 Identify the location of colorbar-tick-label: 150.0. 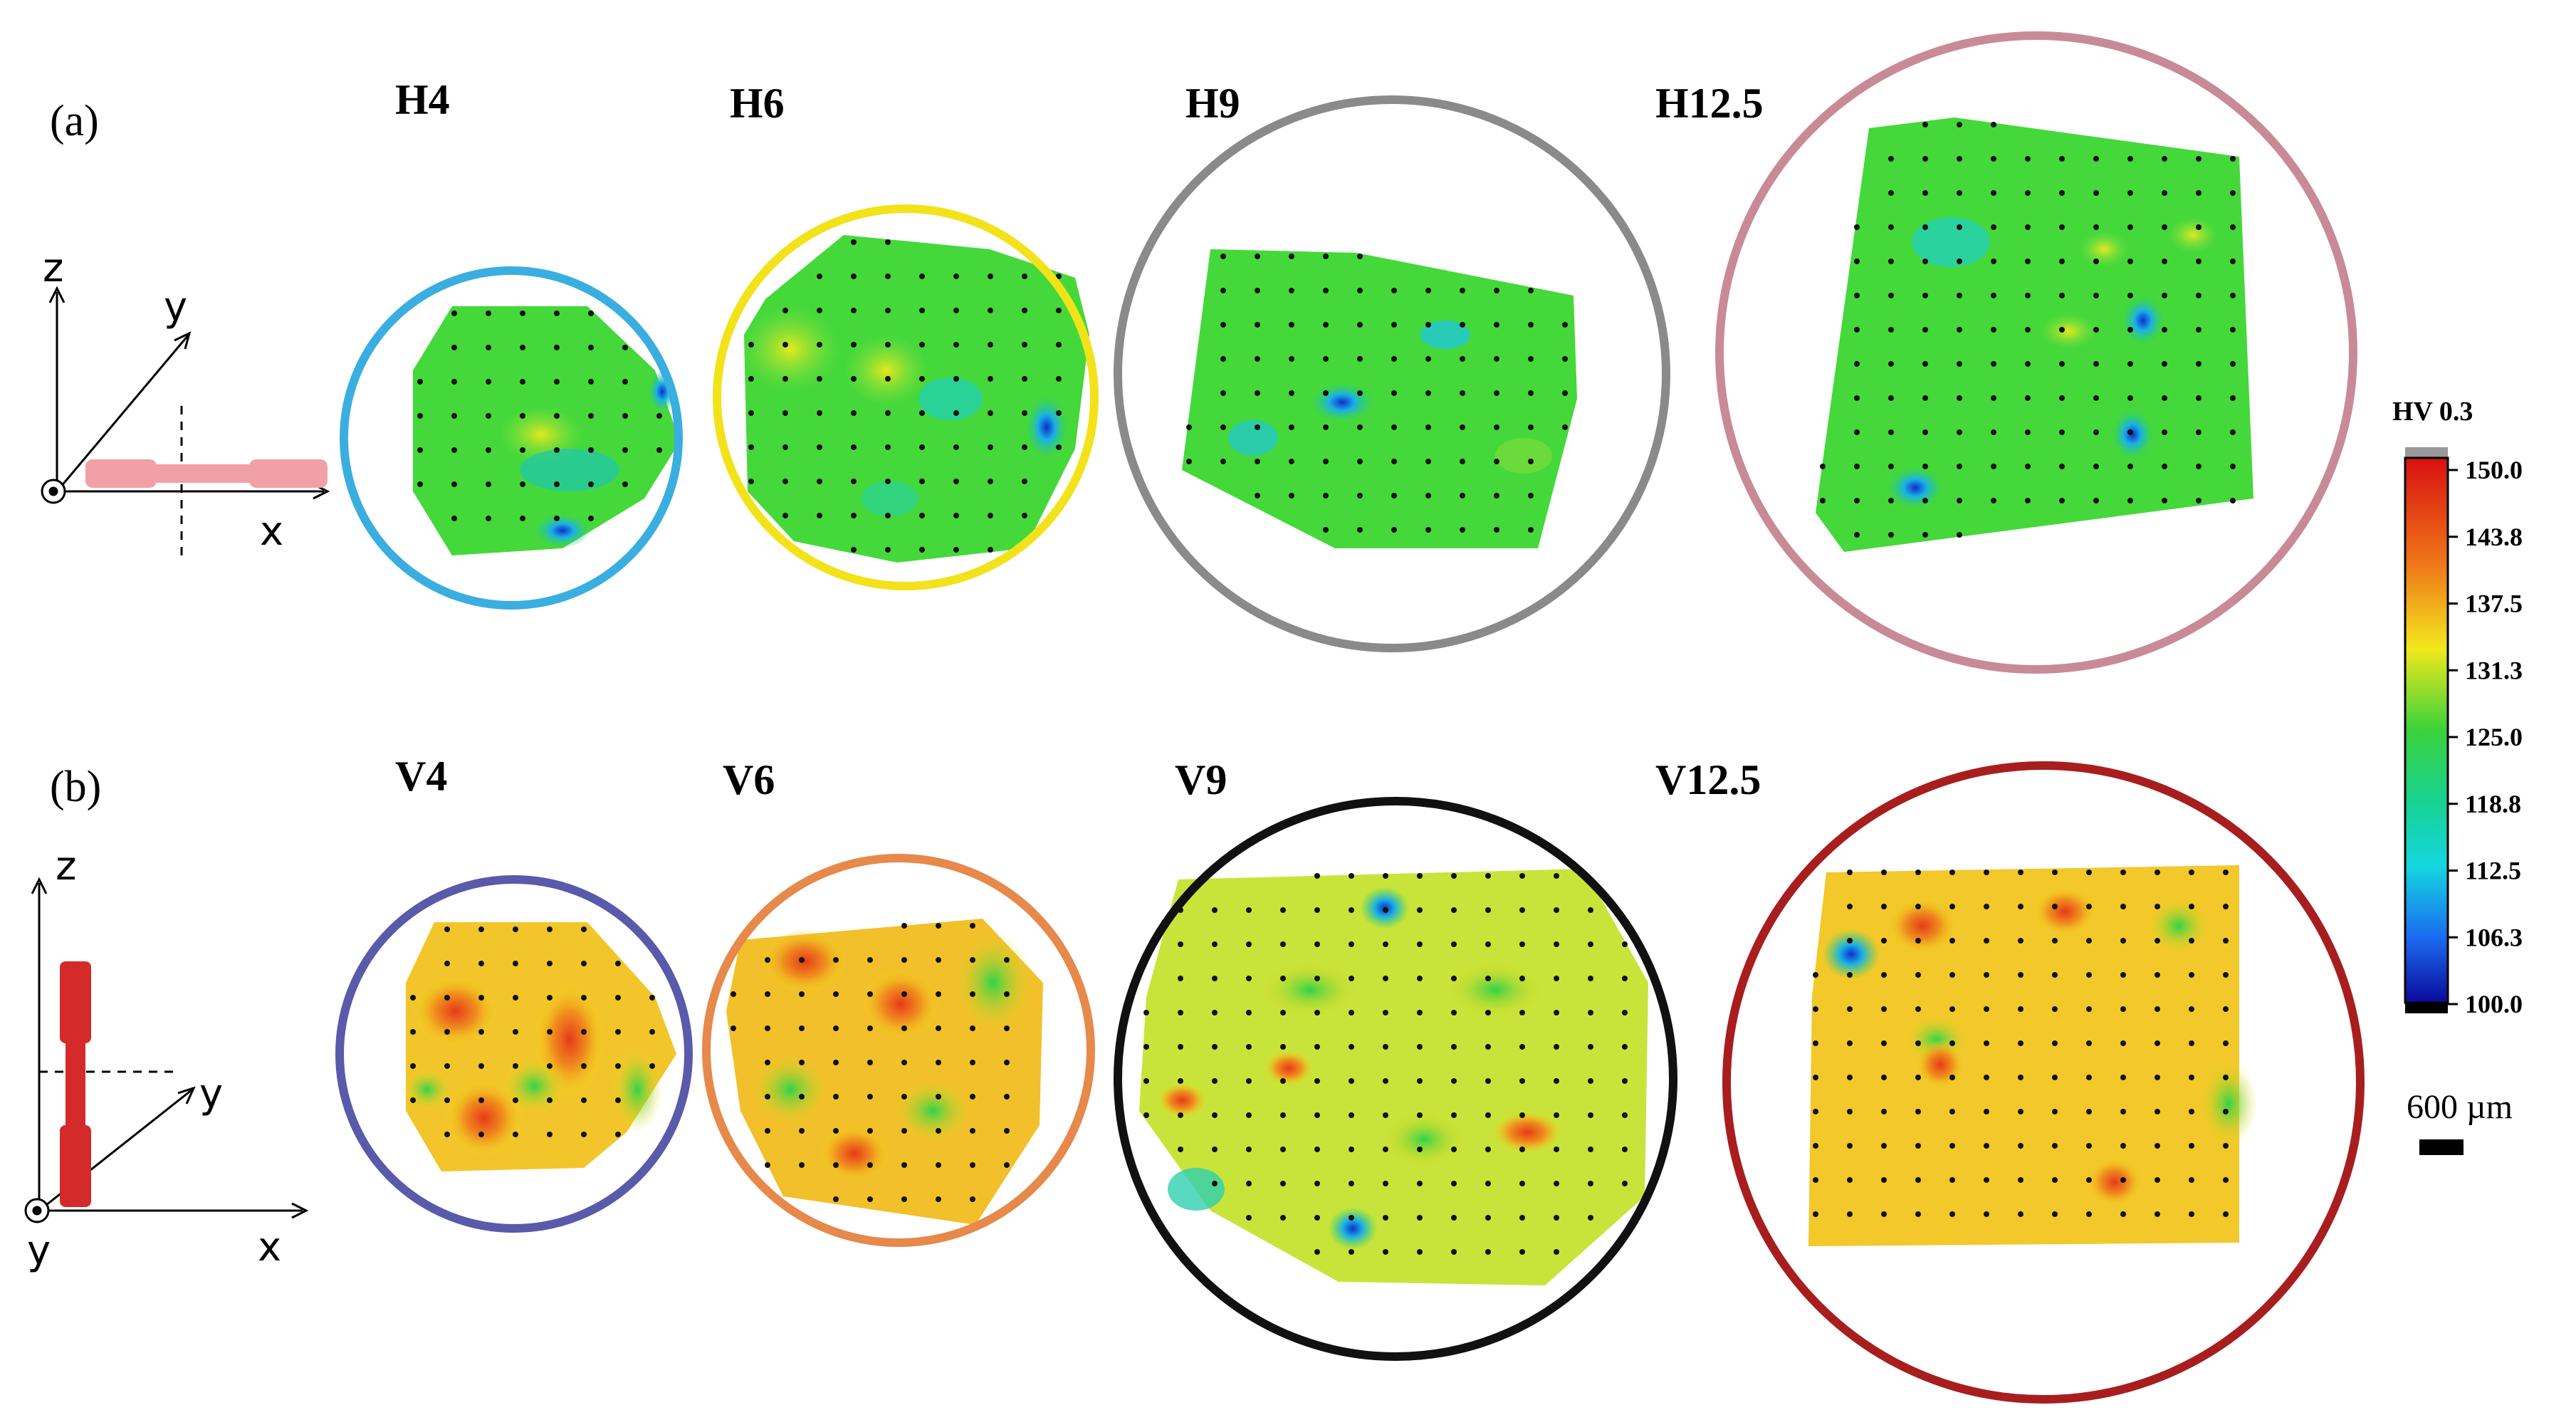
(2494, 470).